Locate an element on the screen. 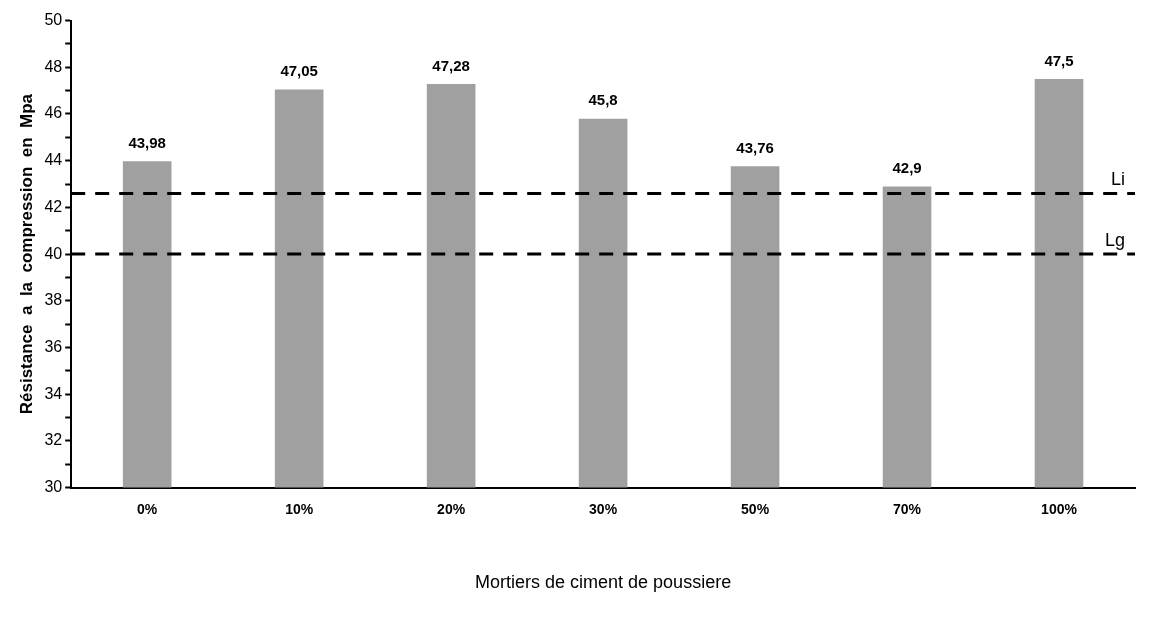 Image resolution: width=1163 pixels, height=619 pixels. x-tick-label: 0% is located at coordinates (147, 508).